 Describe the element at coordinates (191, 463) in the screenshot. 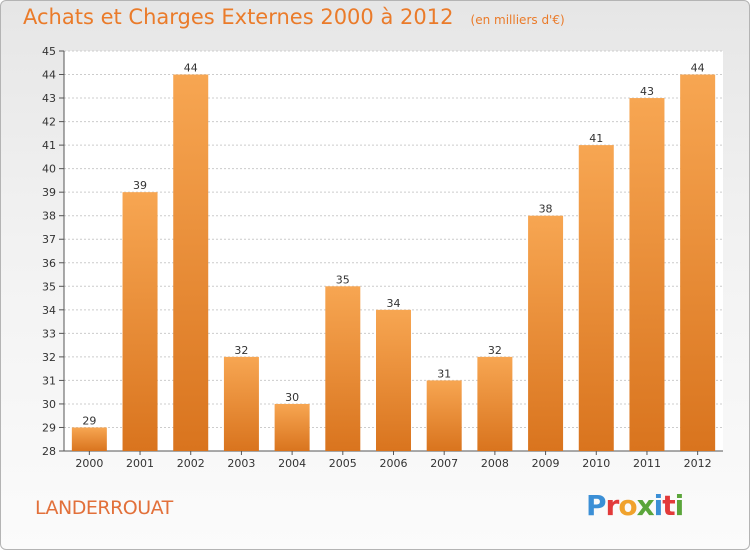

I see `x-tick-label: 2002` at that location.